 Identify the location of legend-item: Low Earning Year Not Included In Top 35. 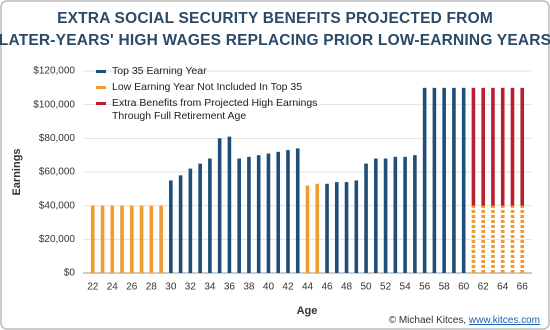
(226, 87).